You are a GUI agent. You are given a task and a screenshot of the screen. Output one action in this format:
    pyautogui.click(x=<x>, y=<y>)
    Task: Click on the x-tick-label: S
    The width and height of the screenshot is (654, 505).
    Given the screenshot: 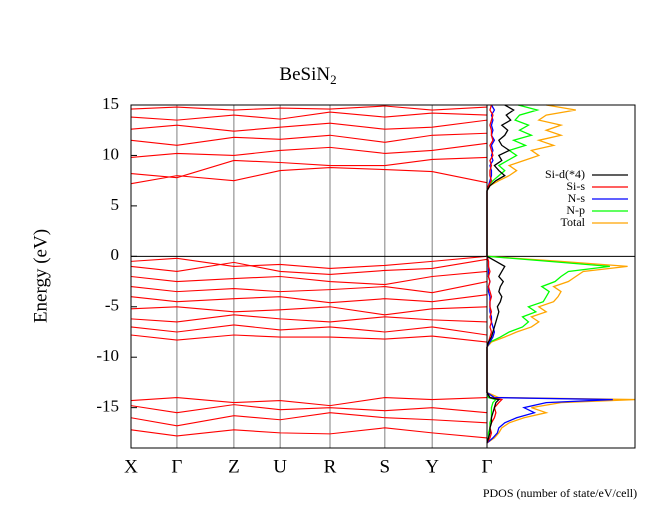 What is the action you would take?
    pyautogui.click(x=385, y=466)
    